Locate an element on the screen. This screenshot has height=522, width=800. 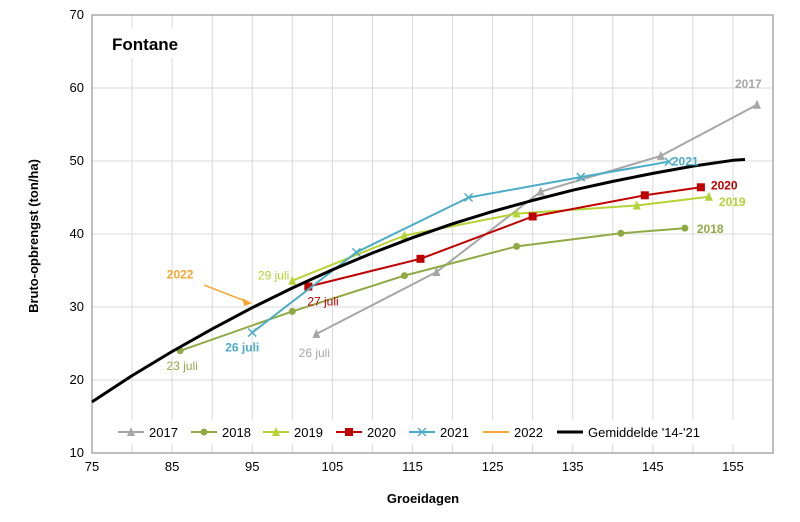
x-axis-title: Groeidagen is located at coordinates (423, 498).